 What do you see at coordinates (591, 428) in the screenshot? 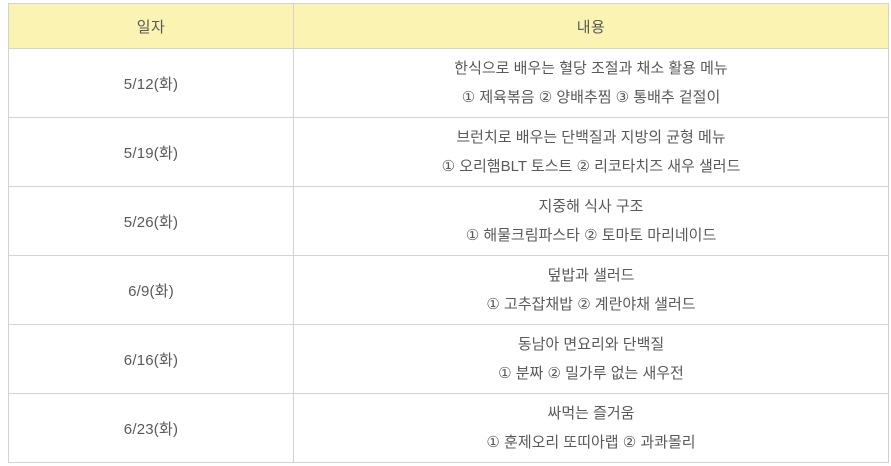
I see `content-cell: 싸먹는 즐거움 ① 훈제오리 또띠아랩 ② 과콰몰리` at bounding box center [591, 428].